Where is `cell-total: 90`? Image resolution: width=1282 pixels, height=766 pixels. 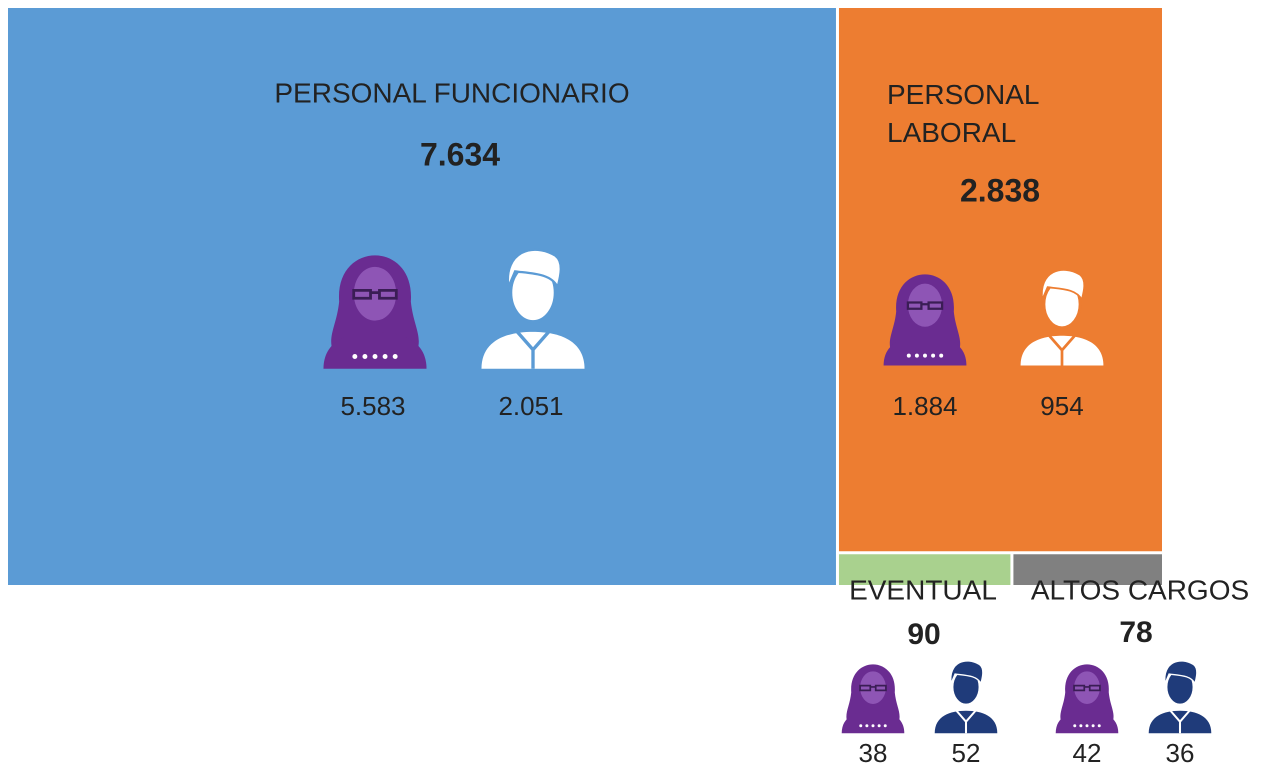 cell-total: 90 is located at coordinates (923, 634).